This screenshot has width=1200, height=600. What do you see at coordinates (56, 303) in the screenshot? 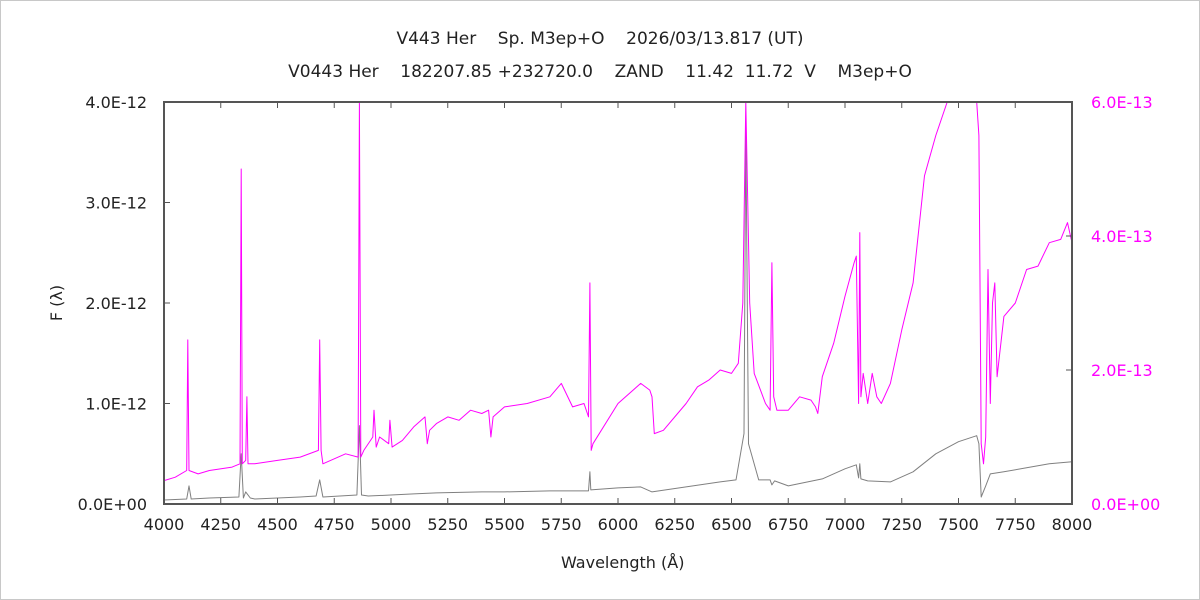
I see `y-axis-label: F (λ)` at bounding box center [56, 303].